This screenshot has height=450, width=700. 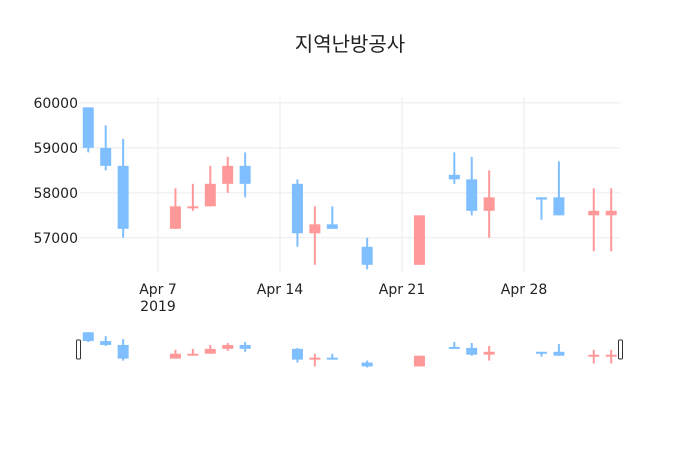 What do you see at coordinates (55, 171) in the screenshot?
I see `y-axis: 57000 58000 59000 60000` at bounding box center [55, 171].